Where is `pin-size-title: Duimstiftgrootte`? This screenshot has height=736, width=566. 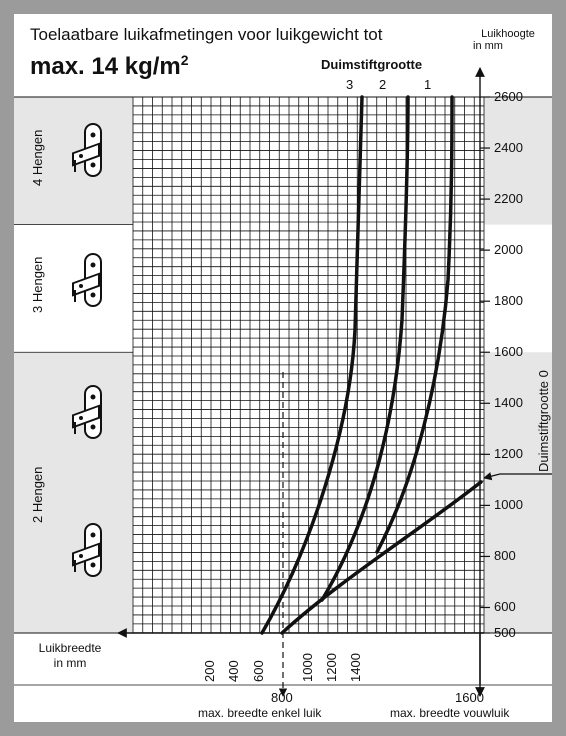
pin-size-title: Duimstiftgrootte is located at coordinates (372, 64).